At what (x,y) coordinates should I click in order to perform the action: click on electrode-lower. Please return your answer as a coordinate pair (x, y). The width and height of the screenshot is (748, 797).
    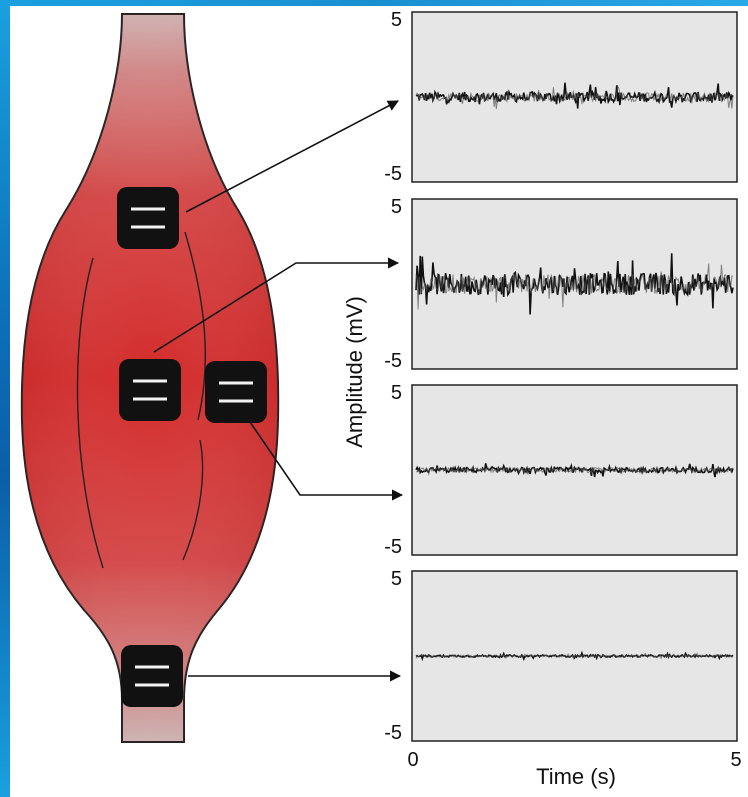
    Looking at the image, I should click on (152, 676).